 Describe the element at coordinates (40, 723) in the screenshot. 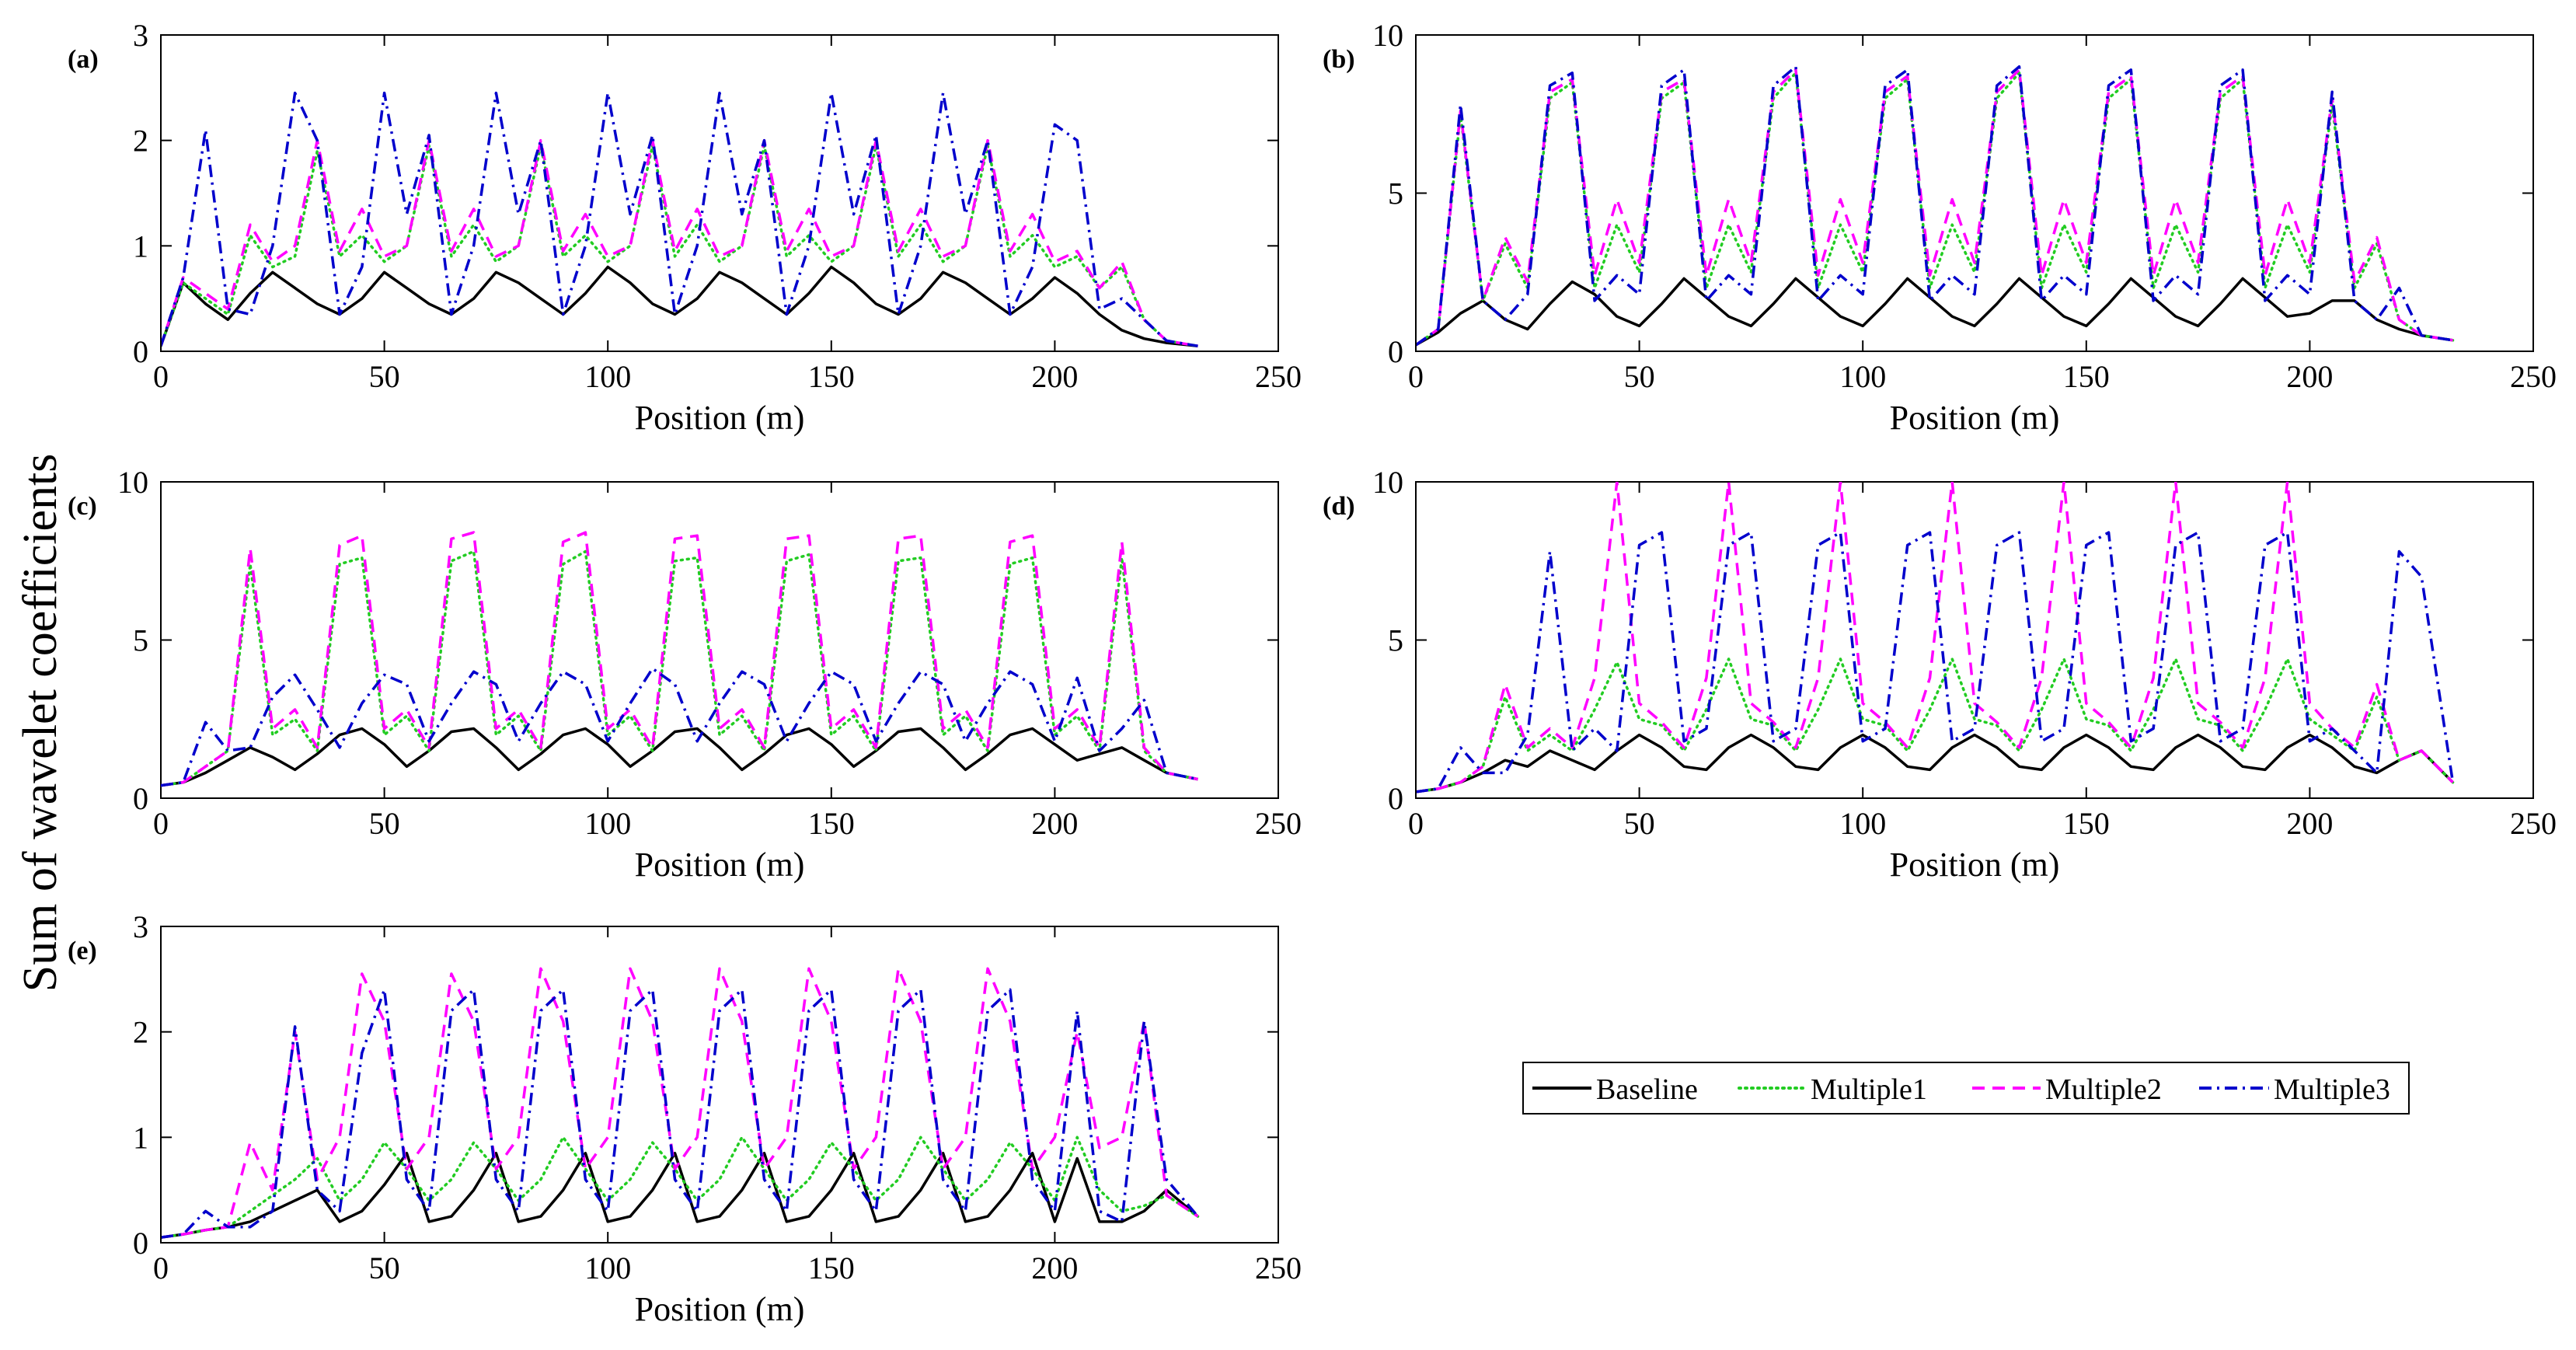

I see `figure-ylabel: Sum of wavelet coefficients` at that location.